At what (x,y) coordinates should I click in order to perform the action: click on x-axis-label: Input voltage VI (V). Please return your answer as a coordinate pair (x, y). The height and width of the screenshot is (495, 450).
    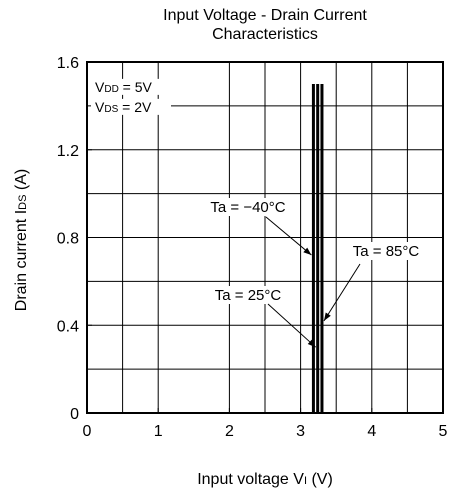
    Looking at the image, I should click on (265, 480).